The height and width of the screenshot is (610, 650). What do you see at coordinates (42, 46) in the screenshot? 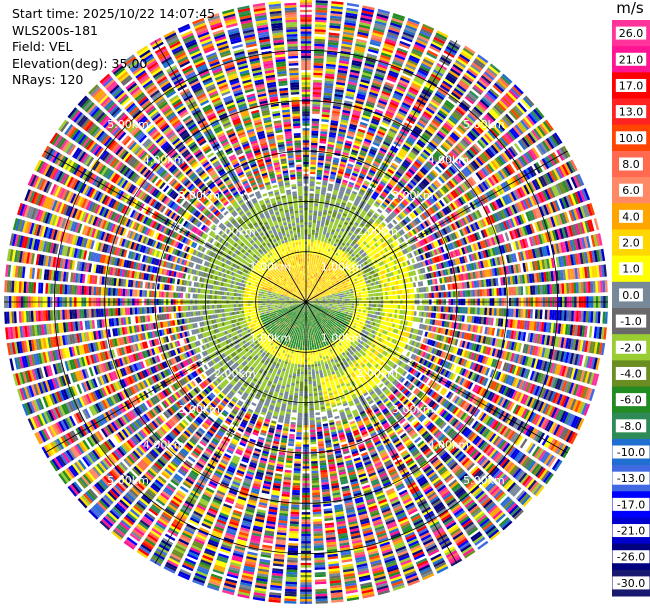
I see `field-text: Field: VEL` at bounding box center [42, 46].